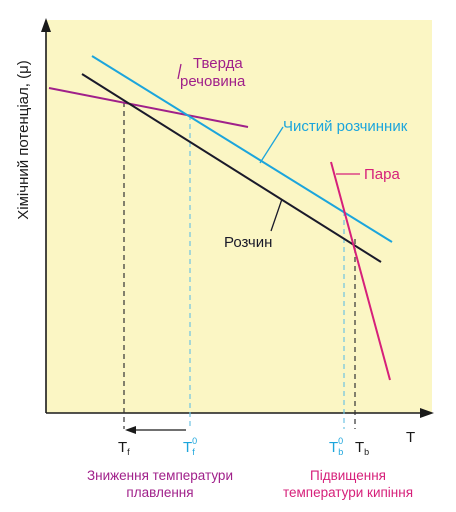 The width and height of the screenshot is (456, 512). I want to click on y-axis-arrow-icon, so click(46, 25).